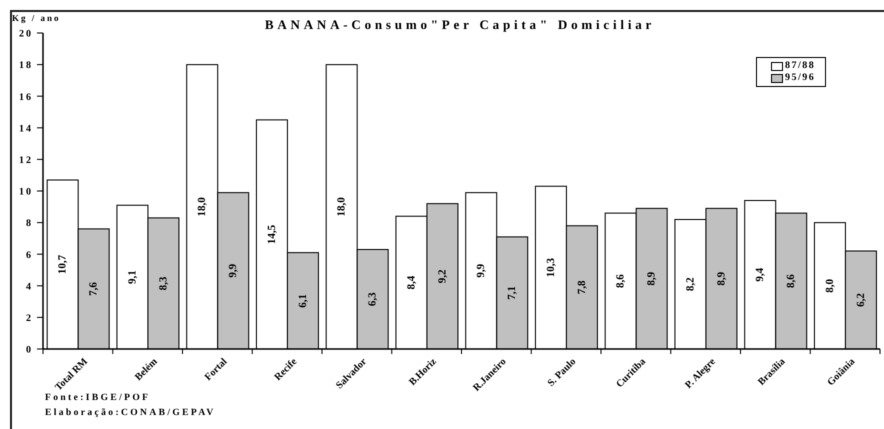  Describe the element at coordinates (26, 66) in the screenshot. I see `y-tick-label: 18` at that location.